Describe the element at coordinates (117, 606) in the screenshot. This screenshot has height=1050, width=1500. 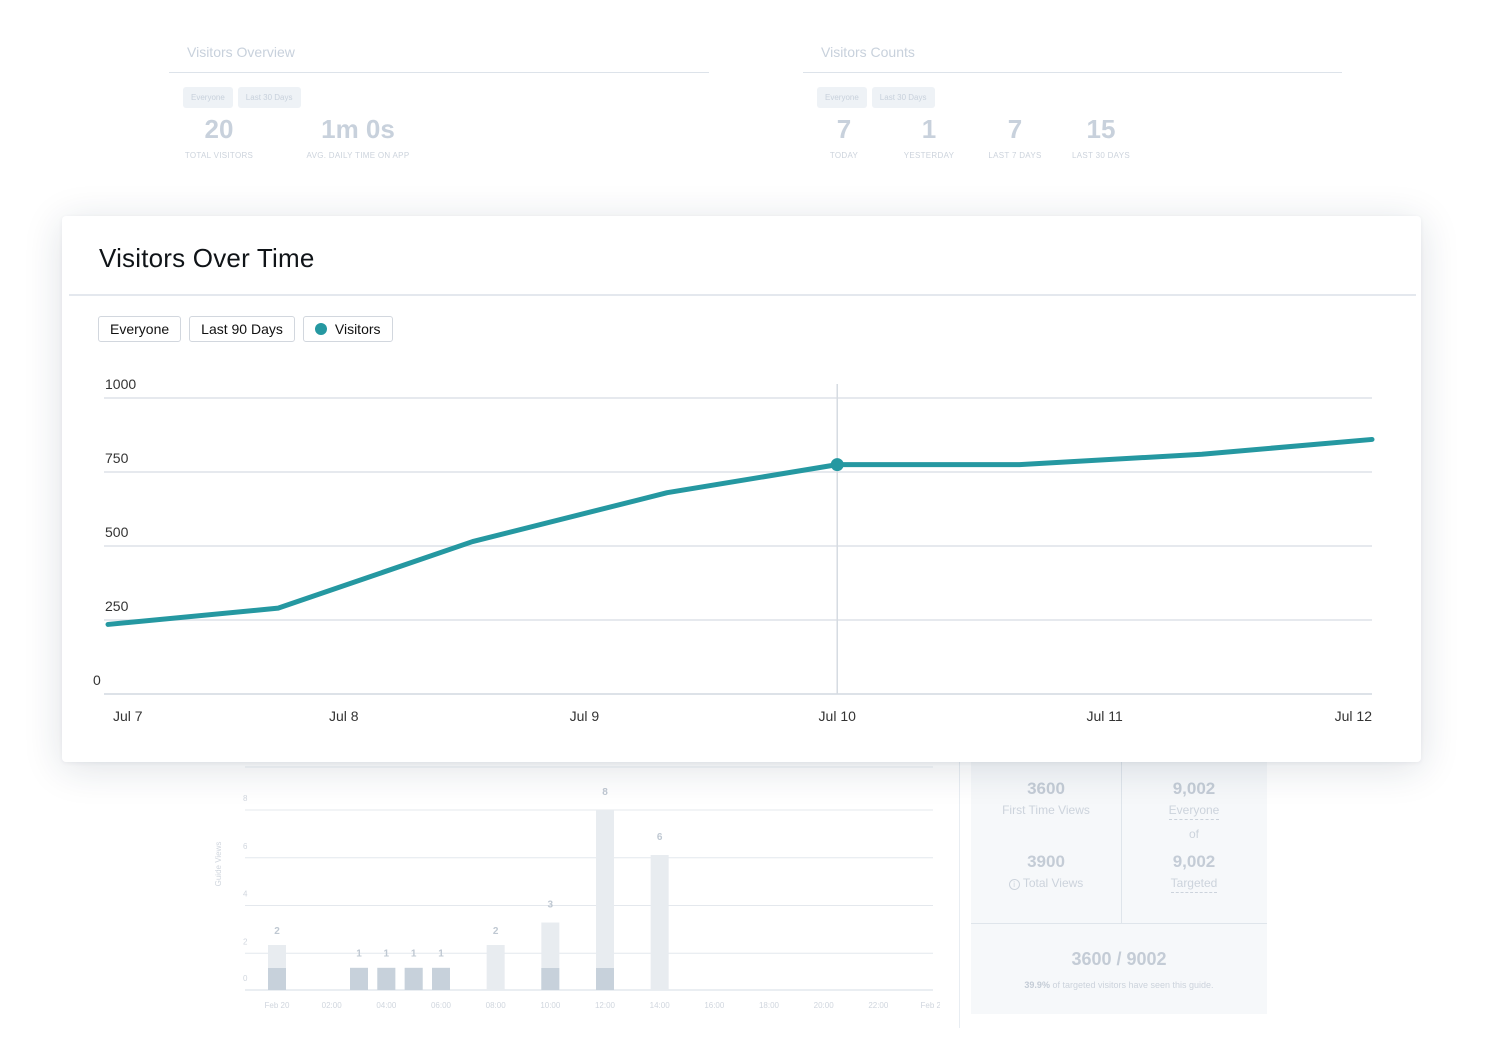
I see `y-tick-label: 250` at that location.